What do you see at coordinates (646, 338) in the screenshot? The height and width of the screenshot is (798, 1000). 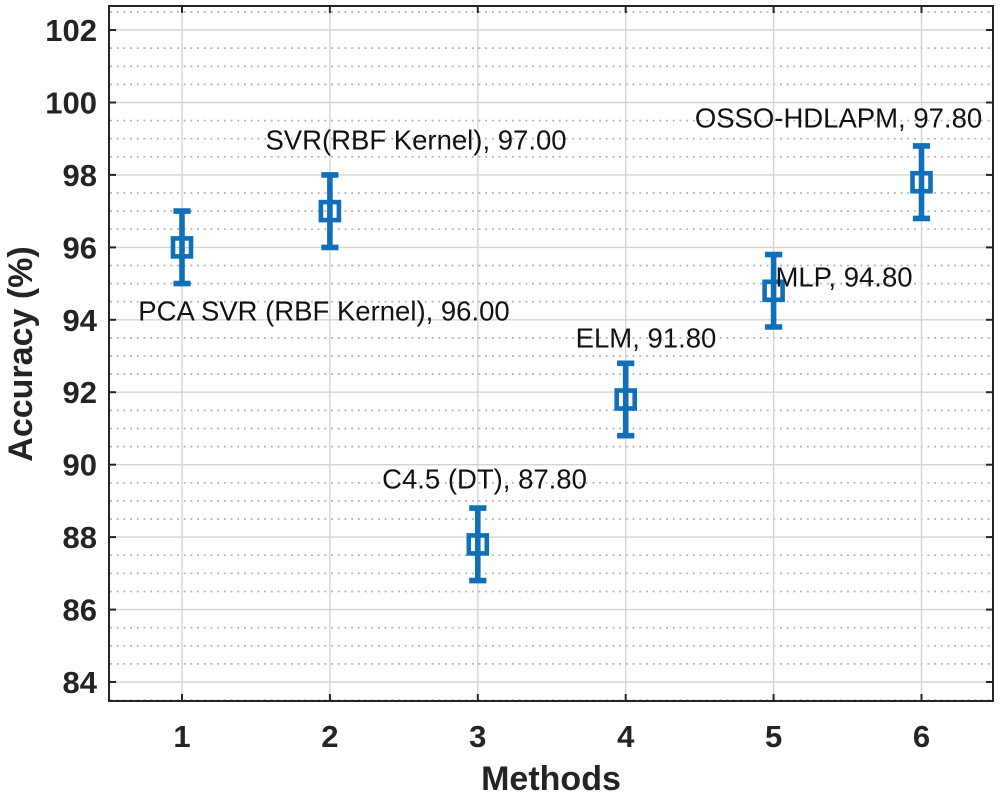 I see `svg-text: ELM, 91.80` at bounding box center [646, 338].